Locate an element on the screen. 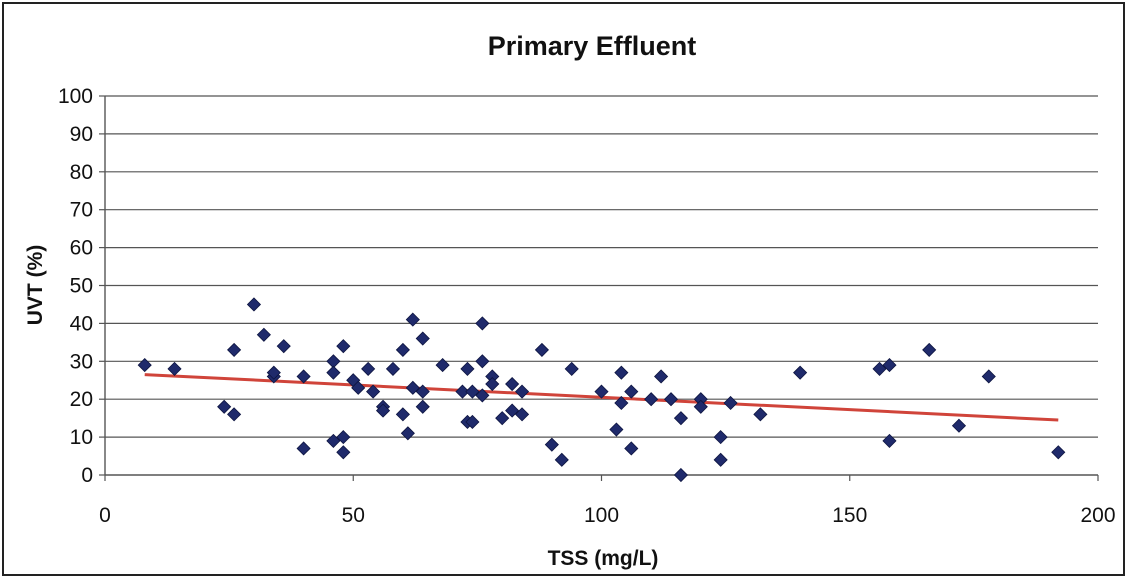 This screenshot has height=580, width=1129. x-tick-label-100: 100 is located at coordinates (601, 515).